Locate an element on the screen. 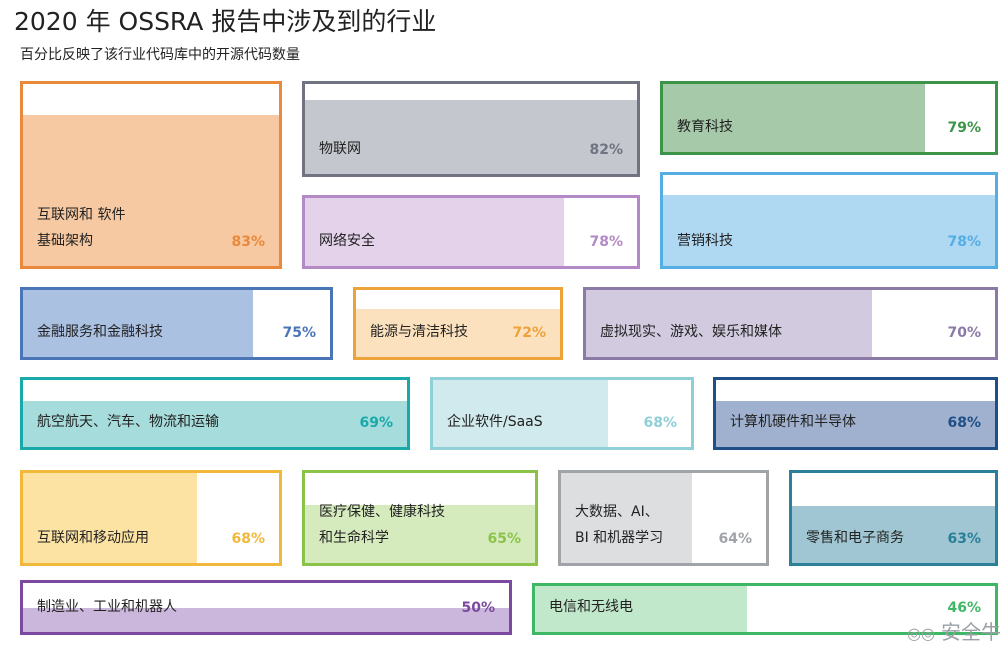  tile-label-line: 网络安全 is located at coordinates (347, 241).